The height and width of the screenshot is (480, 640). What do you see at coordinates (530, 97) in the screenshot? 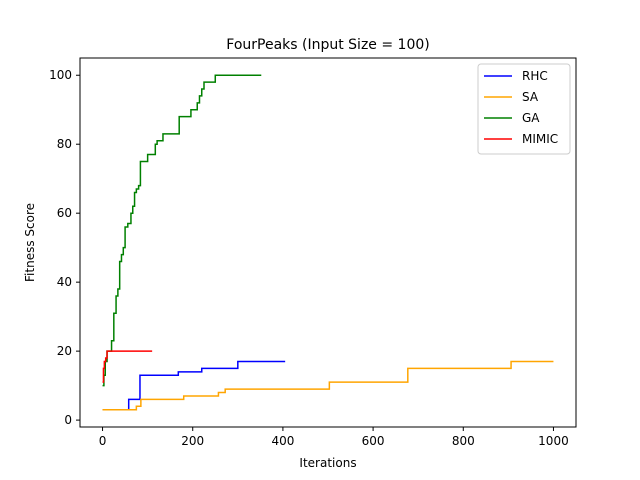
I see `legend-label-sa: SA` at bounding box center [530, 97].